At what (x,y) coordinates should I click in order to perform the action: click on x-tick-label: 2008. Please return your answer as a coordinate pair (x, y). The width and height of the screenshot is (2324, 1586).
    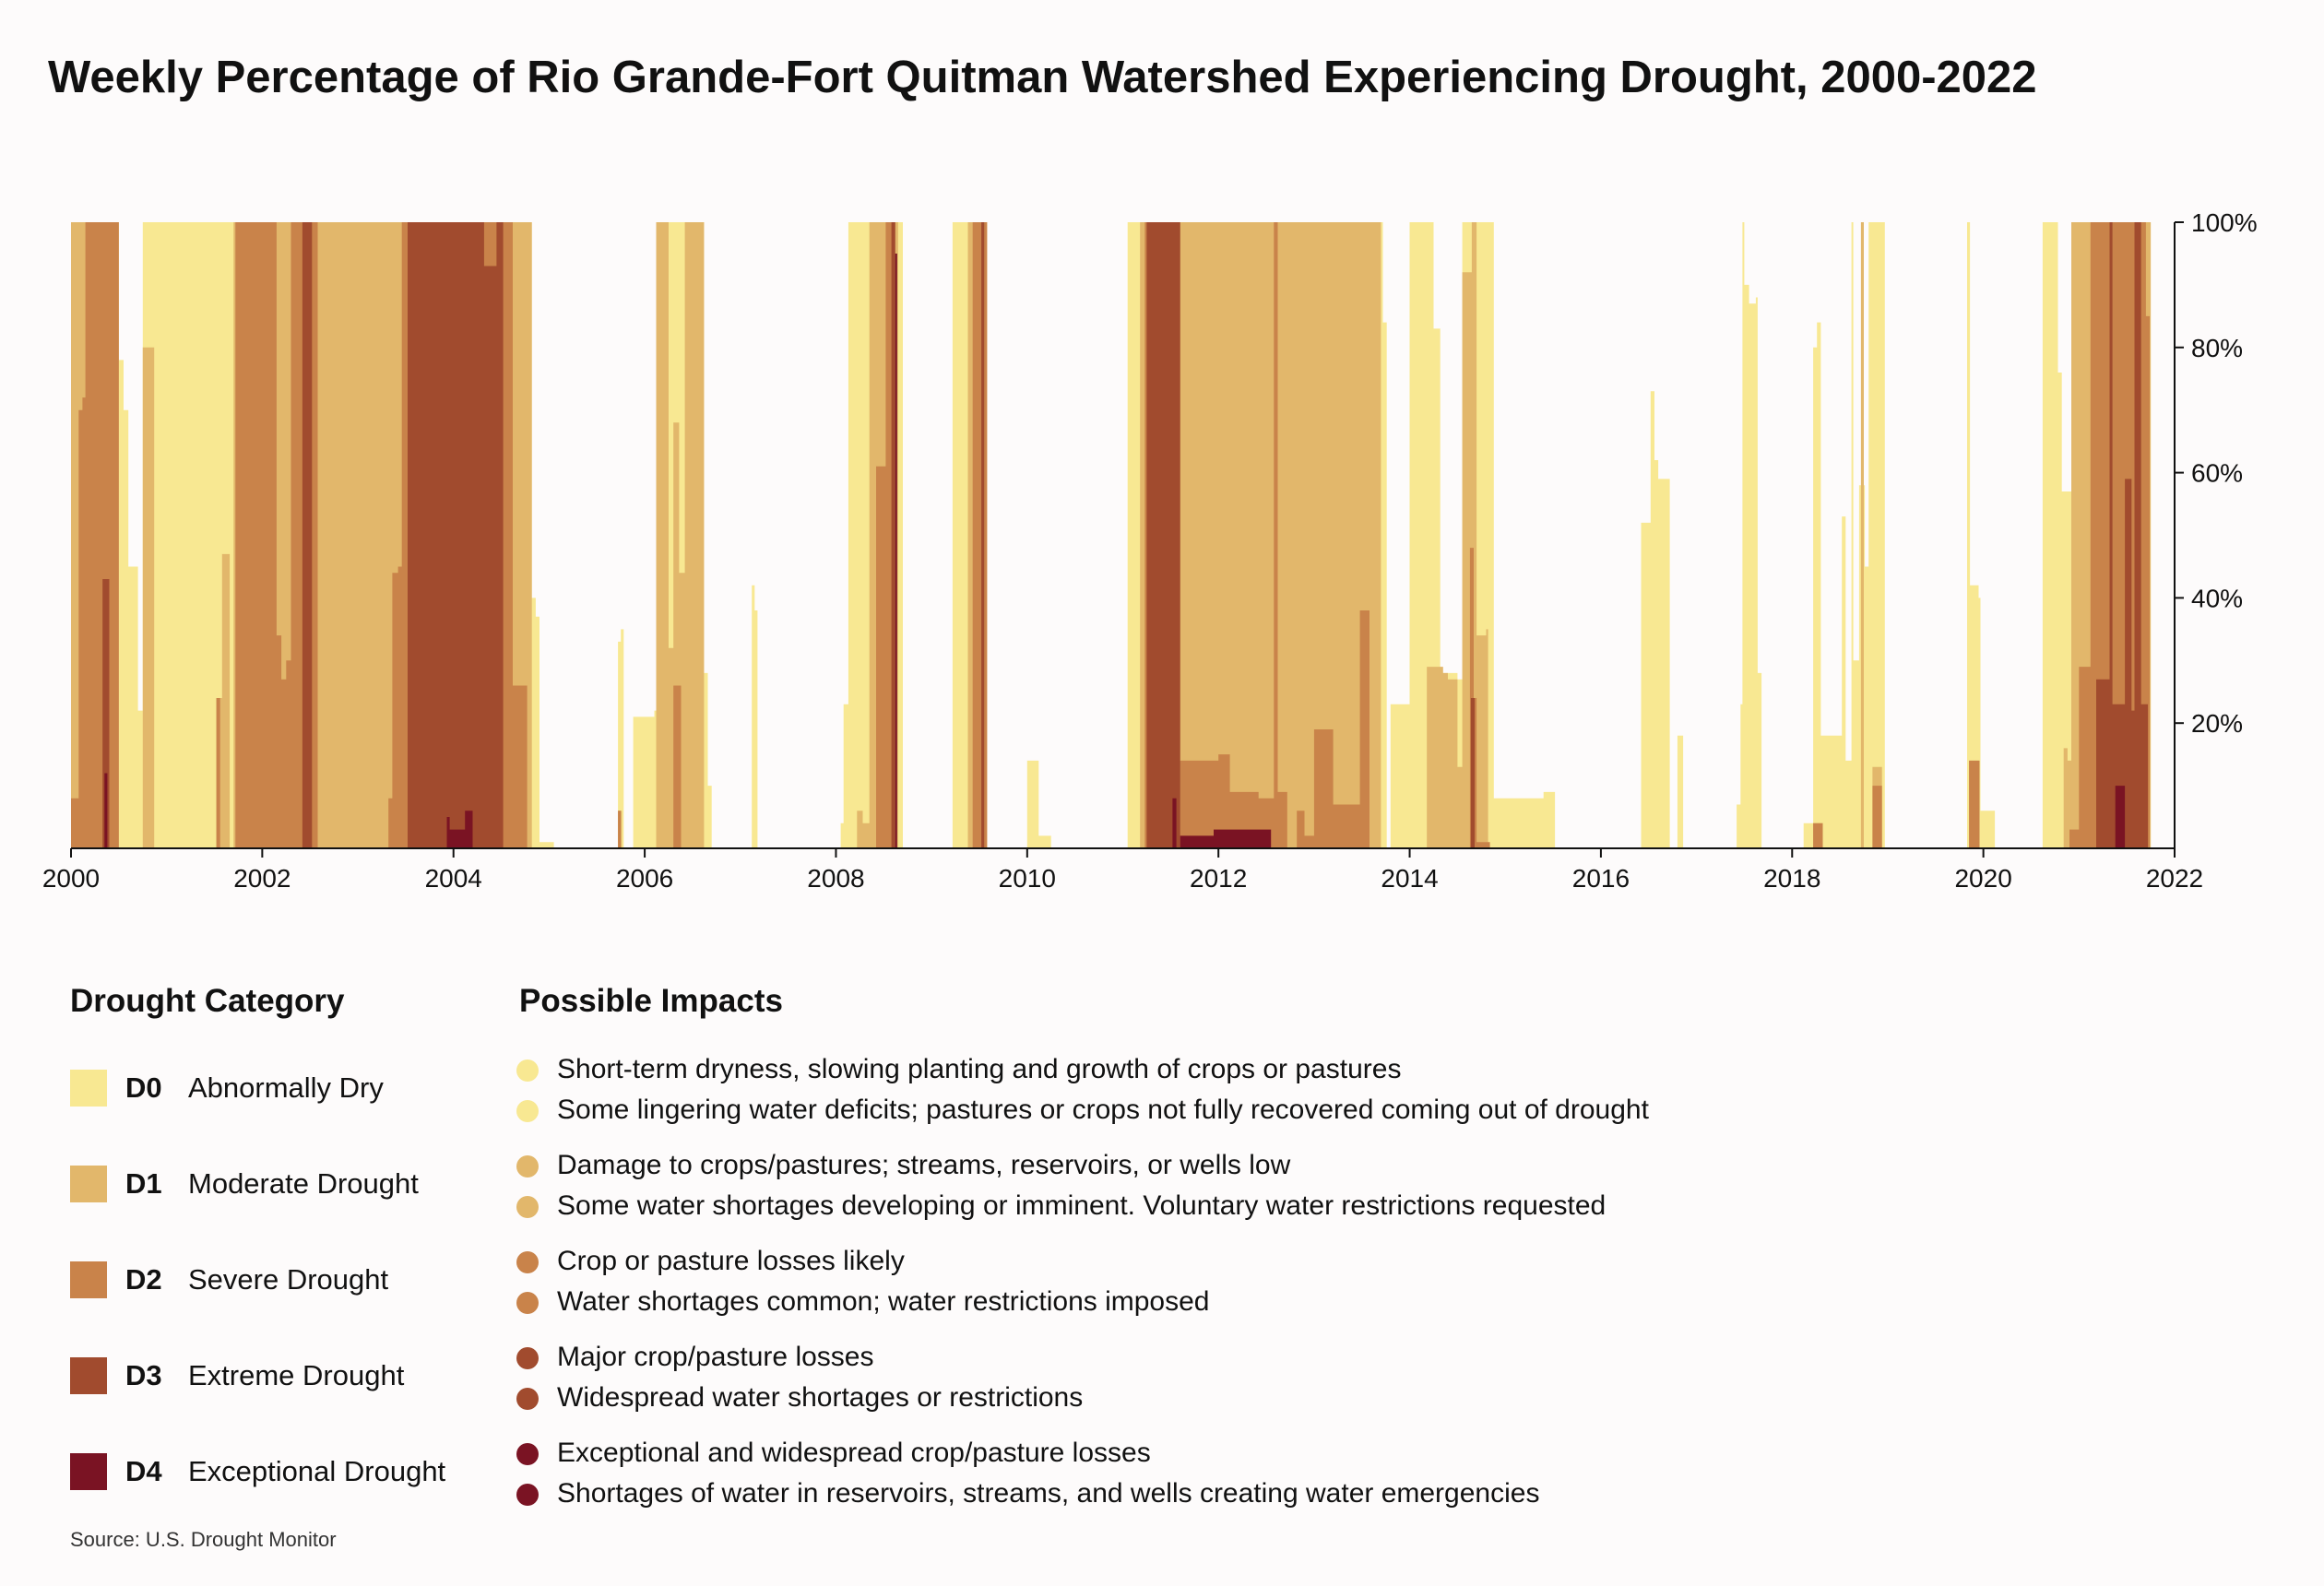
    Looking at the image, I should click on (835, 878).